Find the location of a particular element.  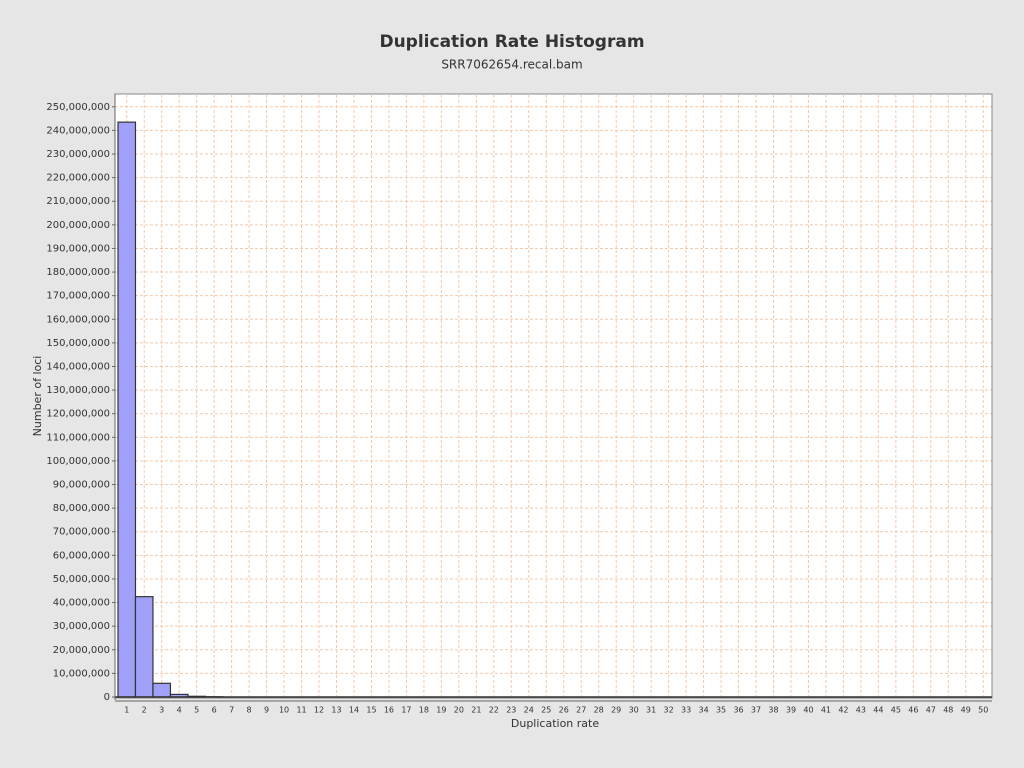

x-tick-label: 12 is located at coordinates (319, 710).